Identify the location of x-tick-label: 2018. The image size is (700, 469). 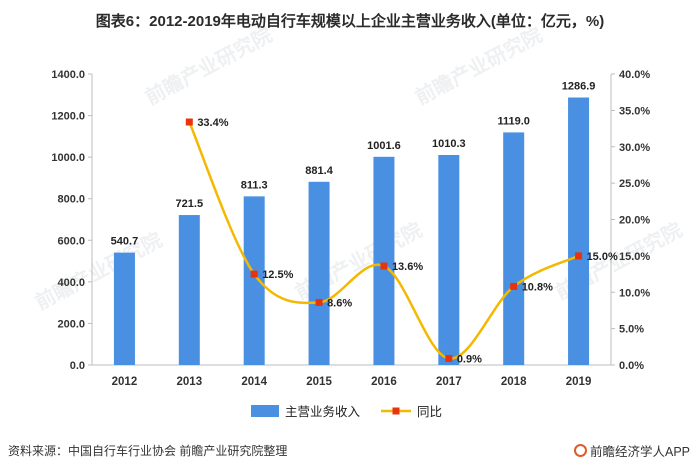
(514, 382).